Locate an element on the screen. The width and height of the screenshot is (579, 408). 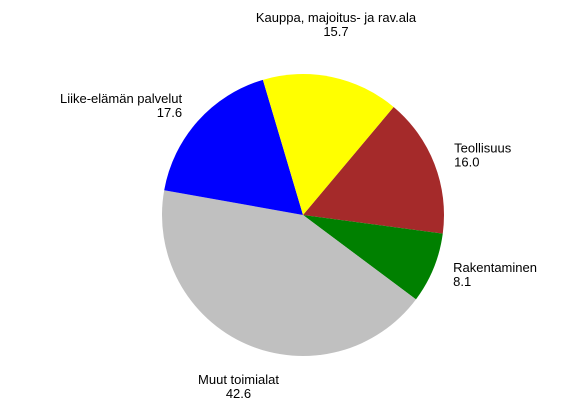
slice-label: Kauppa, majoitus- ja rav.ala is located at coordinates (336, 17).